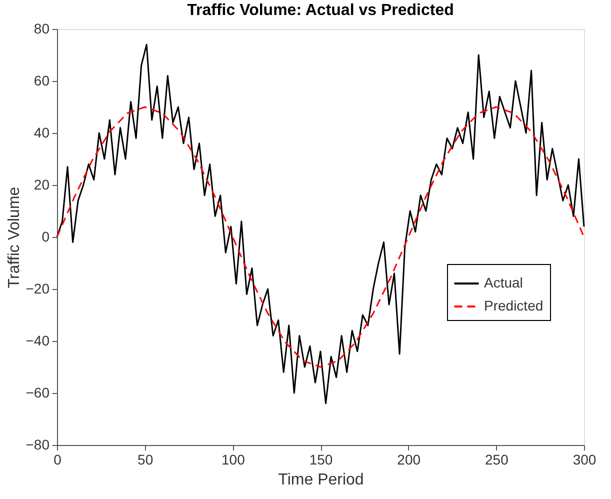 This screenshot has width=611, height=499. What do you see at coordinates (58, 460) in the screenshot?
I see `x-tick-label: 0` at bounding box center [58, 460].